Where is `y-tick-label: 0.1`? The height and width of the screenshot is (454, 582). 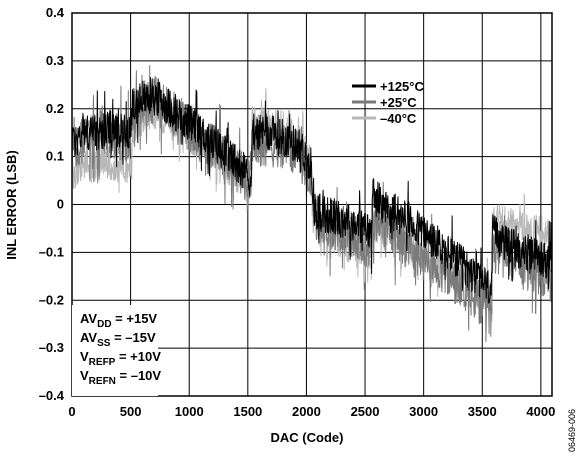
y-tick-label: 0.1 is located at coordinates (55, 156).